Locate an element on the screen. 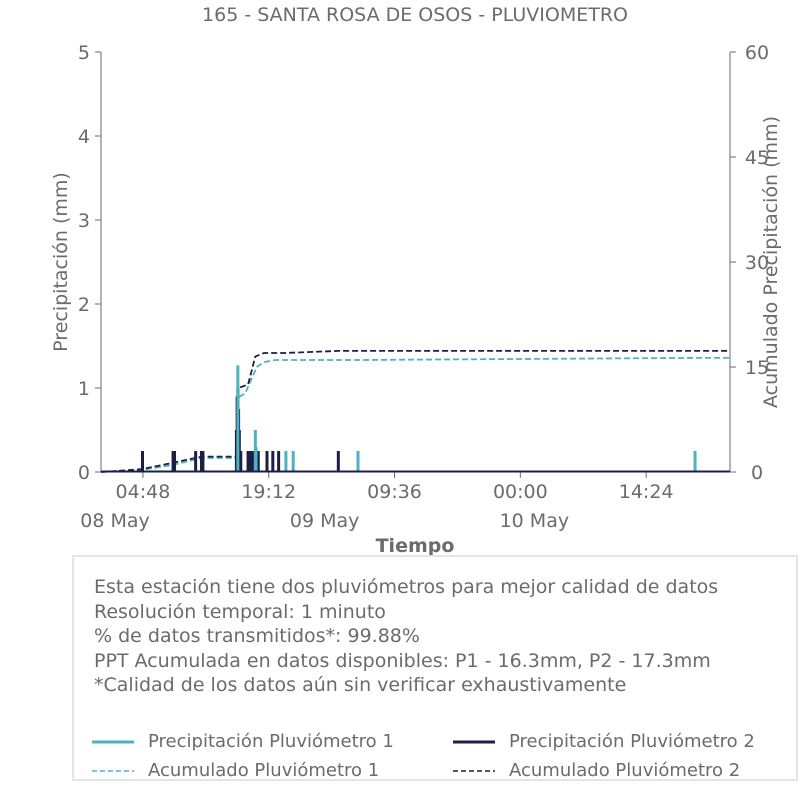 This screenshot has width=806, height=806. y2-tick-label: 15 is located at coordinates (757, 368).